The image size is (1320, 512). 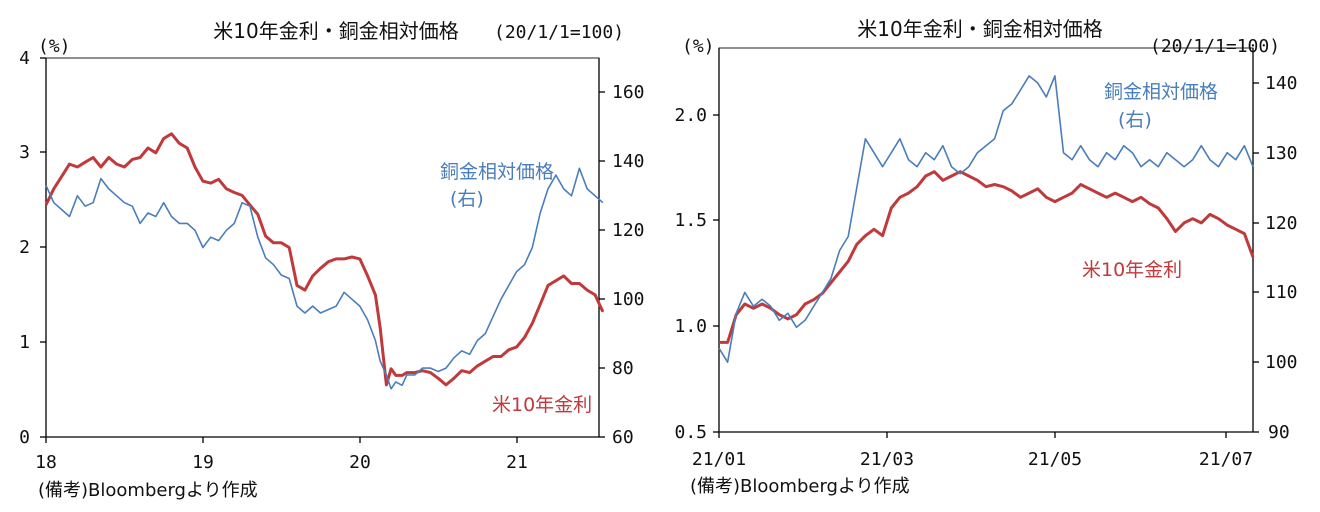 What do you see at coordinates (979, 29) in the screenshot?
I see `chart-title-right: 米10年金利・銅金相対価格` at bounding box center [979, 29].